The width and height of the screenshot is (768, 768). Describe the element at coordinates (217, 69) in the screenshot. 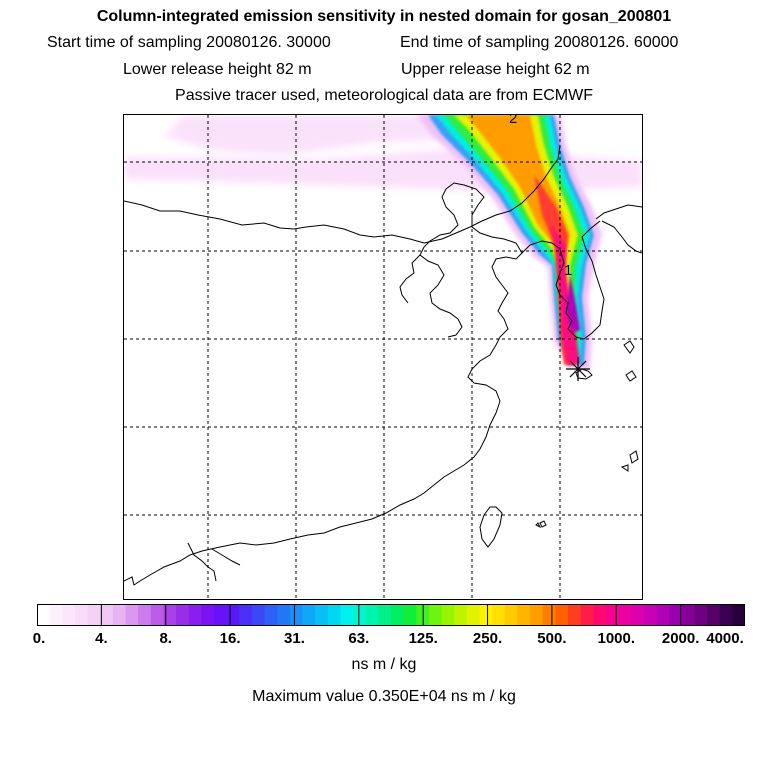

I see `lower-release-label: Lower release height 82 m` at that location.